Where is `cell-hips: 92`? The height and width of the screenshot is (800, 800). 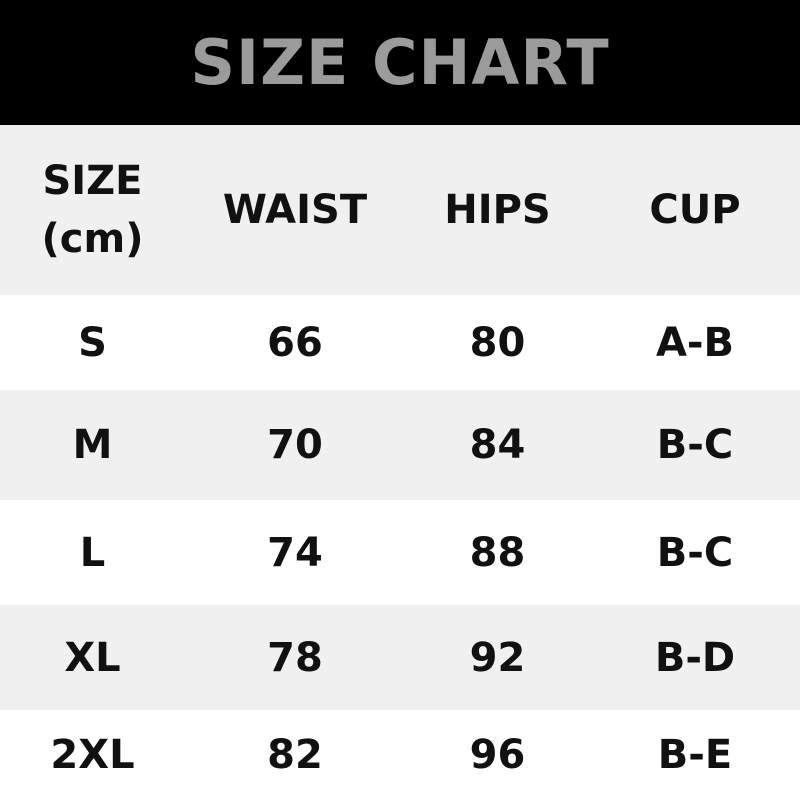 cell-hips: 92 is located at coordinates (497, 657).